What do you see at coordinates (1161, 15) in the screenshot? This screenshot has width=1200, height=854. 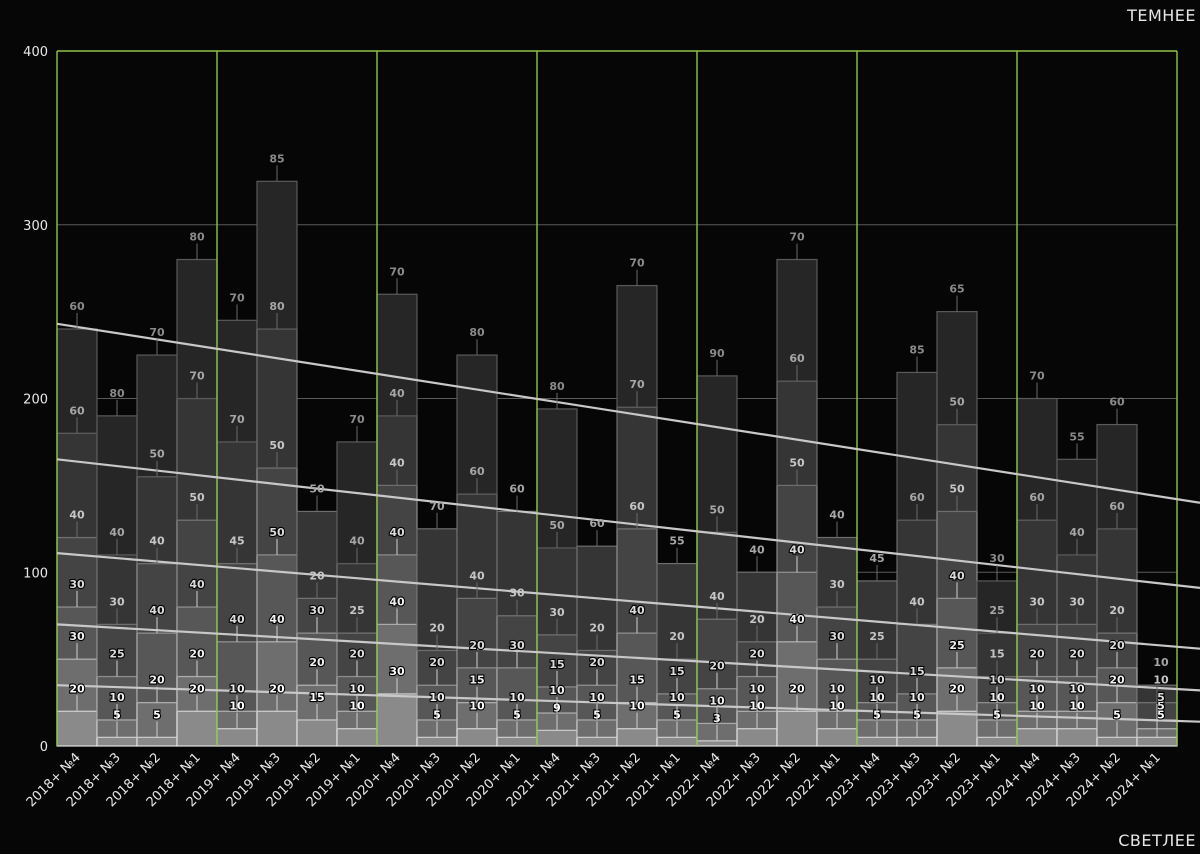 I see `darker-label: ТЕМНЕЕ` at bounding box center [1161, 15].